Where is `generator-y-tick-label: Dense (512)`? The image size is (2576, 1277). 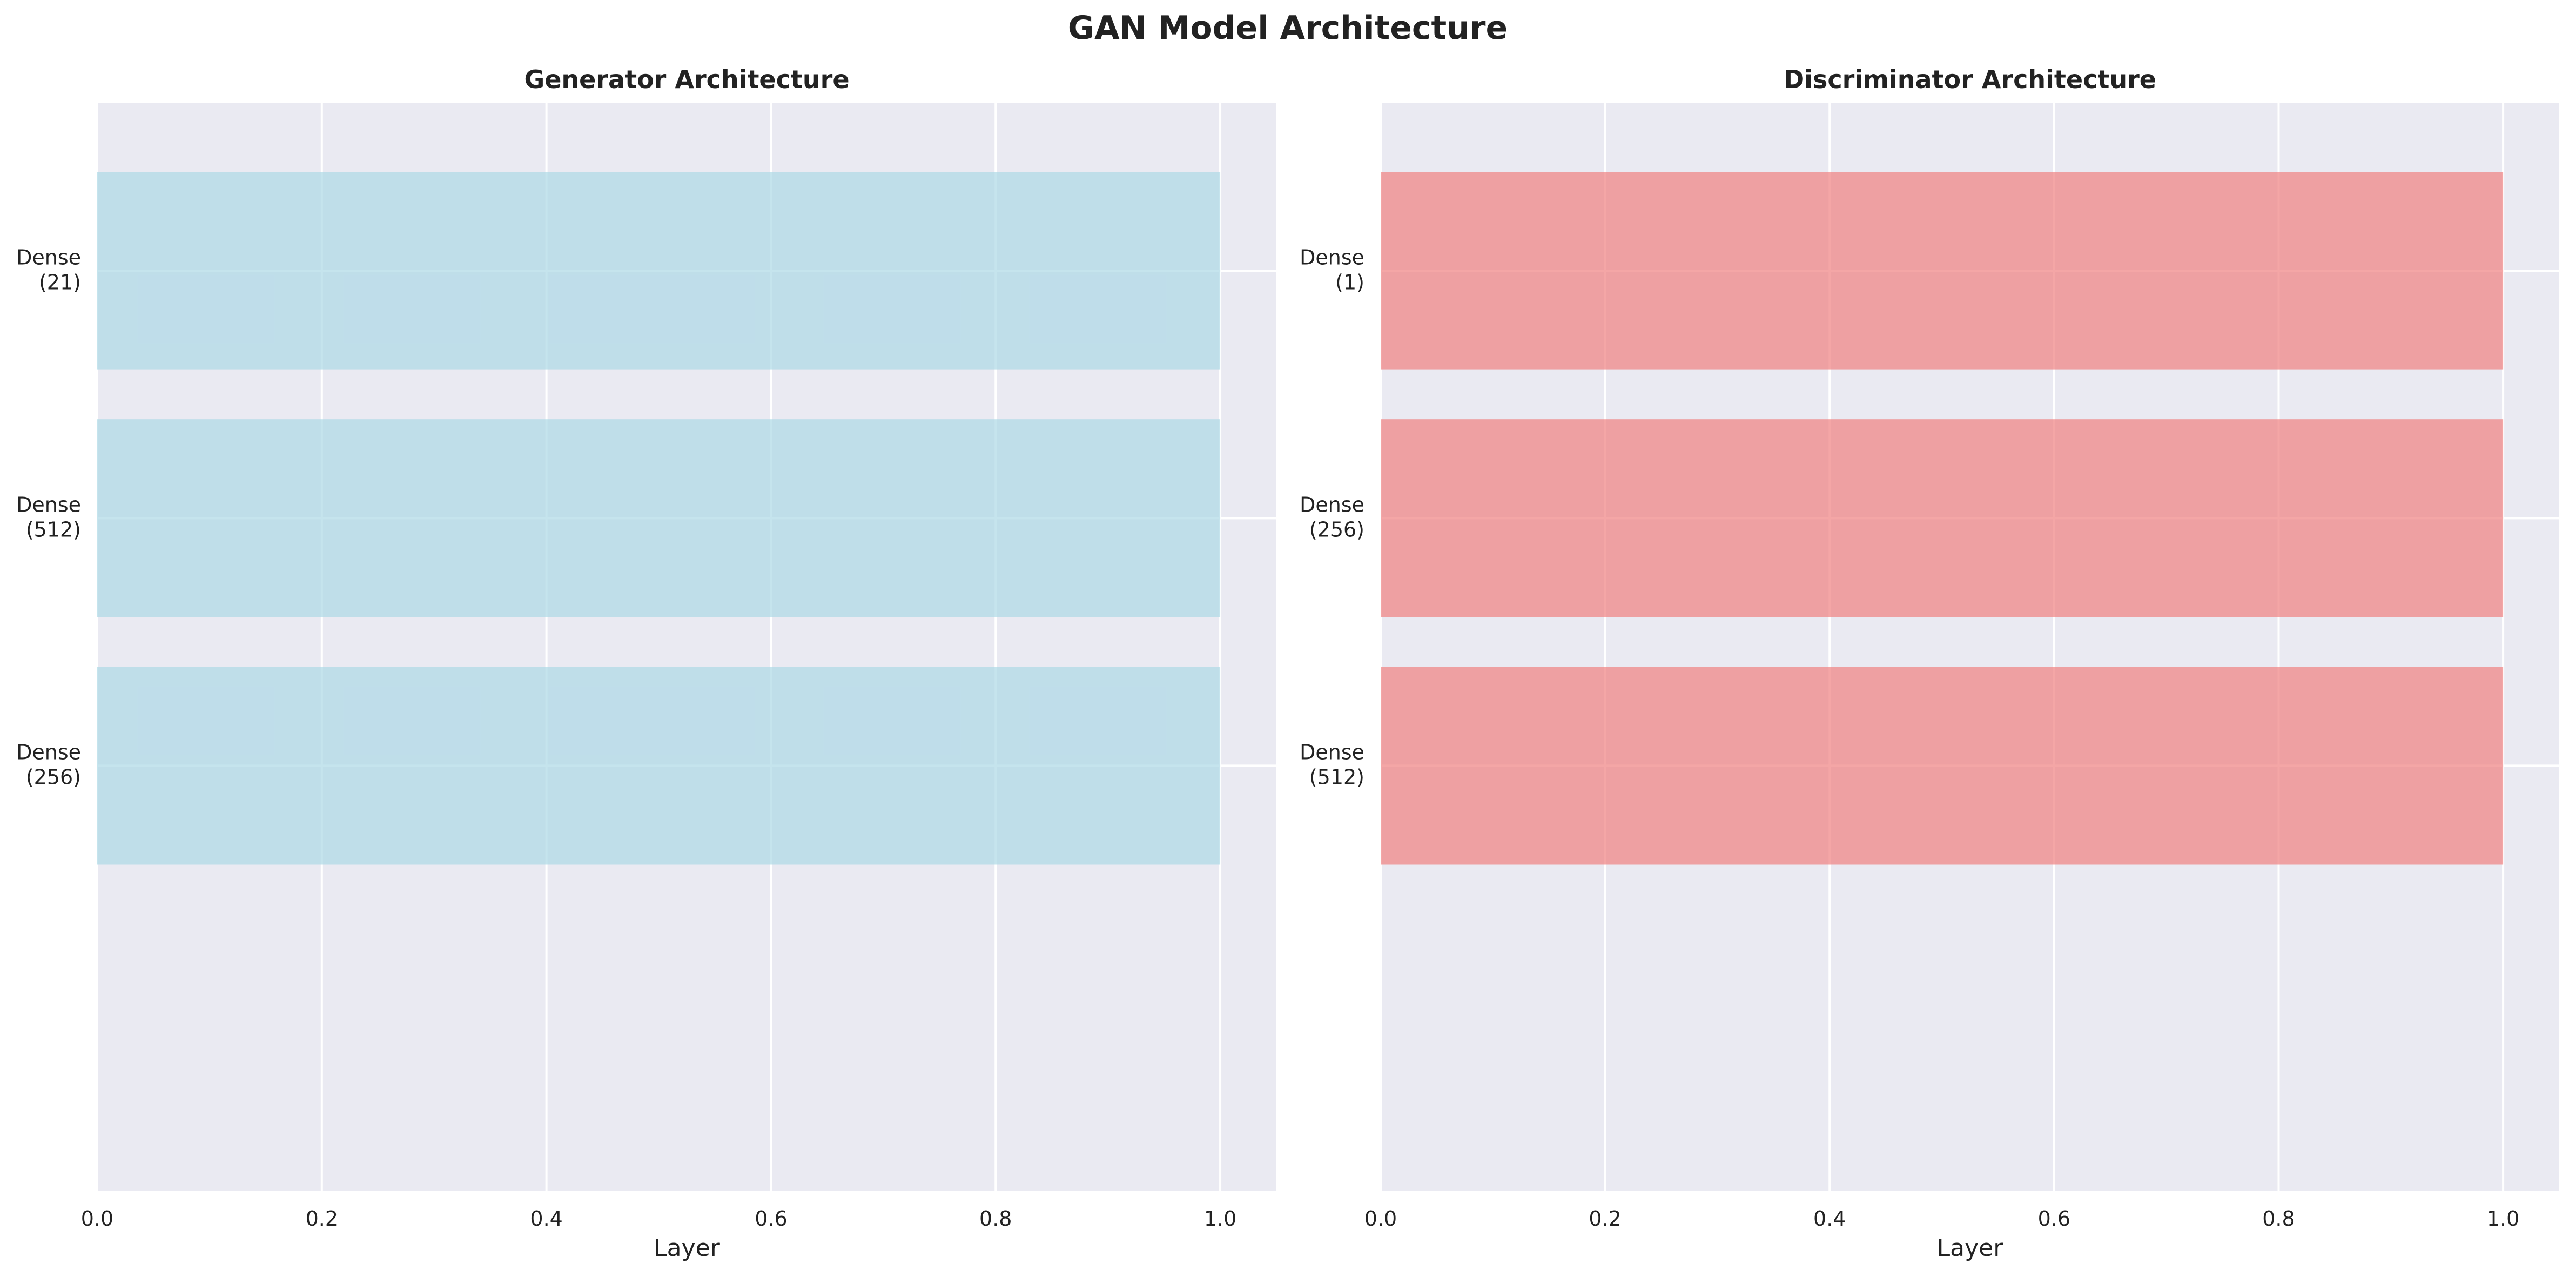
generator-y-tick-label: Dense (512) is located at coordinates (48, 517).